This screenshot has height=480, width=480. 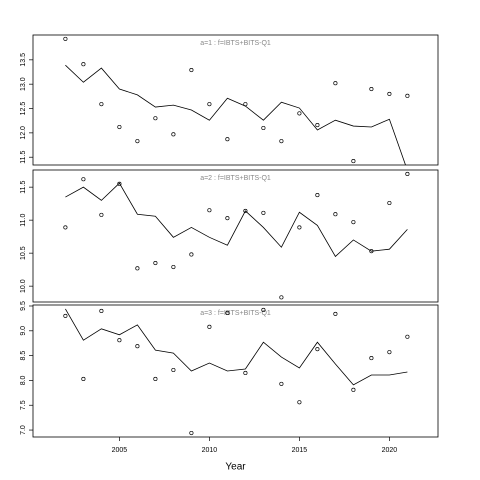 I want to click on y-tick-label: 7.0, so click(x=23, y=430).